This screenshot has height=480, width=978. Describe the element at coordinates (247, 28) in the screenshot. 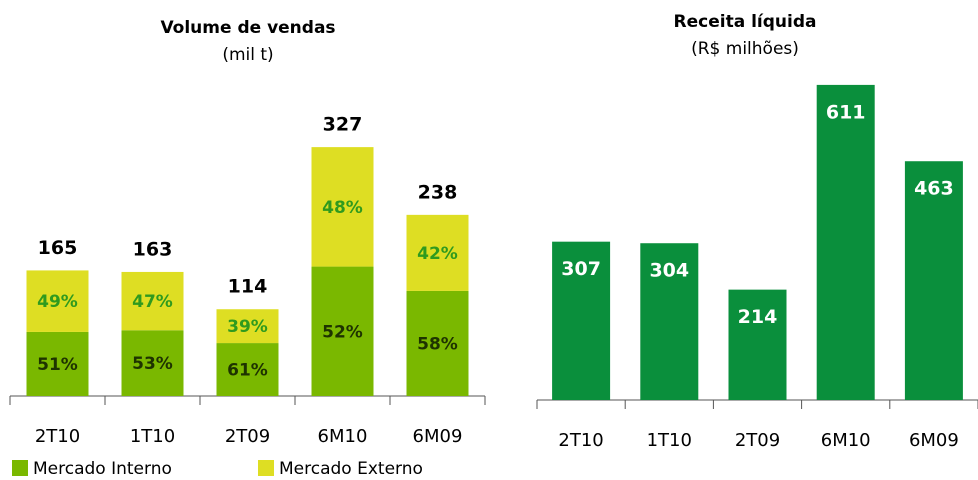

I see `chart-title: Volume de vendas` at that location.